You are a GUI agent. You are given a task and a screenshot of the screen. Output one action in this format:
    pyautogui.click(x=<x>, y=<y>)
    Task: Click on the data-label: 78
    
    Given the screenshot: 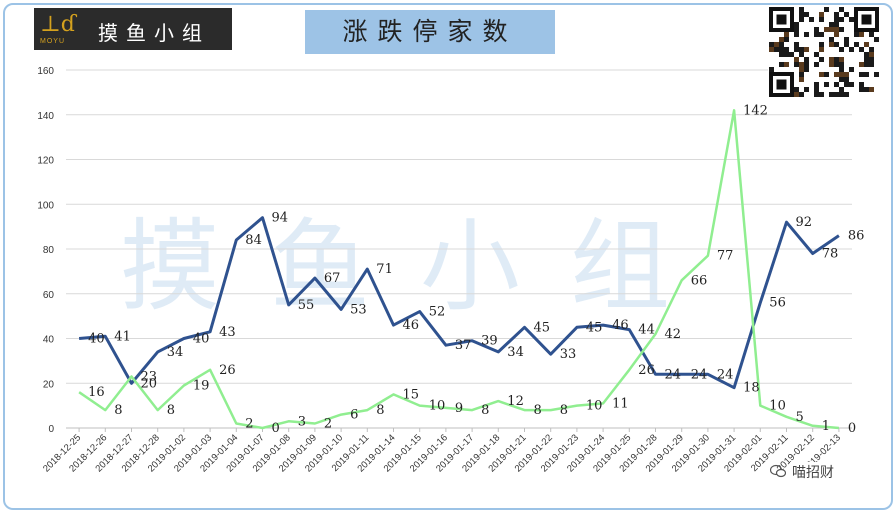 What is the action you would take?
    pyautogui.click(x=830, y=253)
    